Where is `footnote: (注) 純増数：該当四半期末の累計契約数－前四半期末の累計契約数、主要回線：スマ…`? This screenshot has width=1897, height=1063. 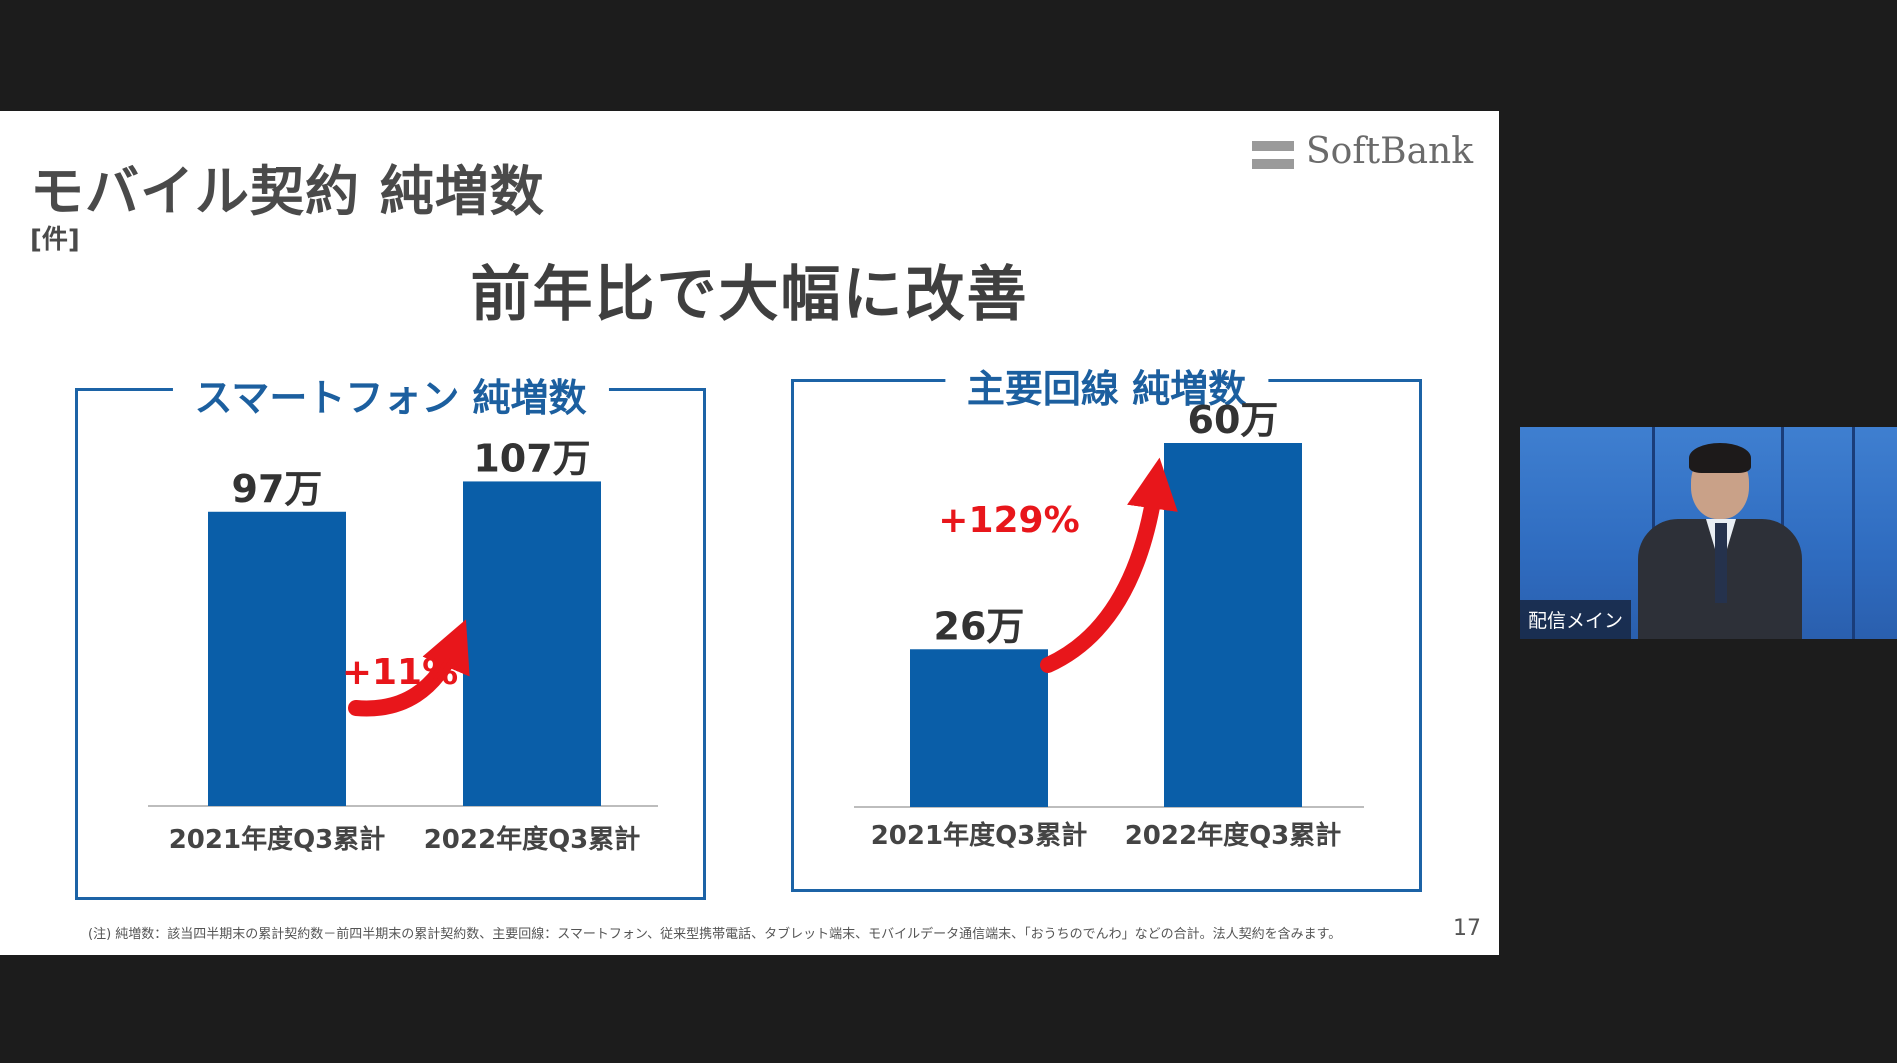 footnote: (注) 純増数：該当四半期末の累計契約数－前四半期末の累計契約数、主要回線：スマ… is located at coordinates (715, 934).